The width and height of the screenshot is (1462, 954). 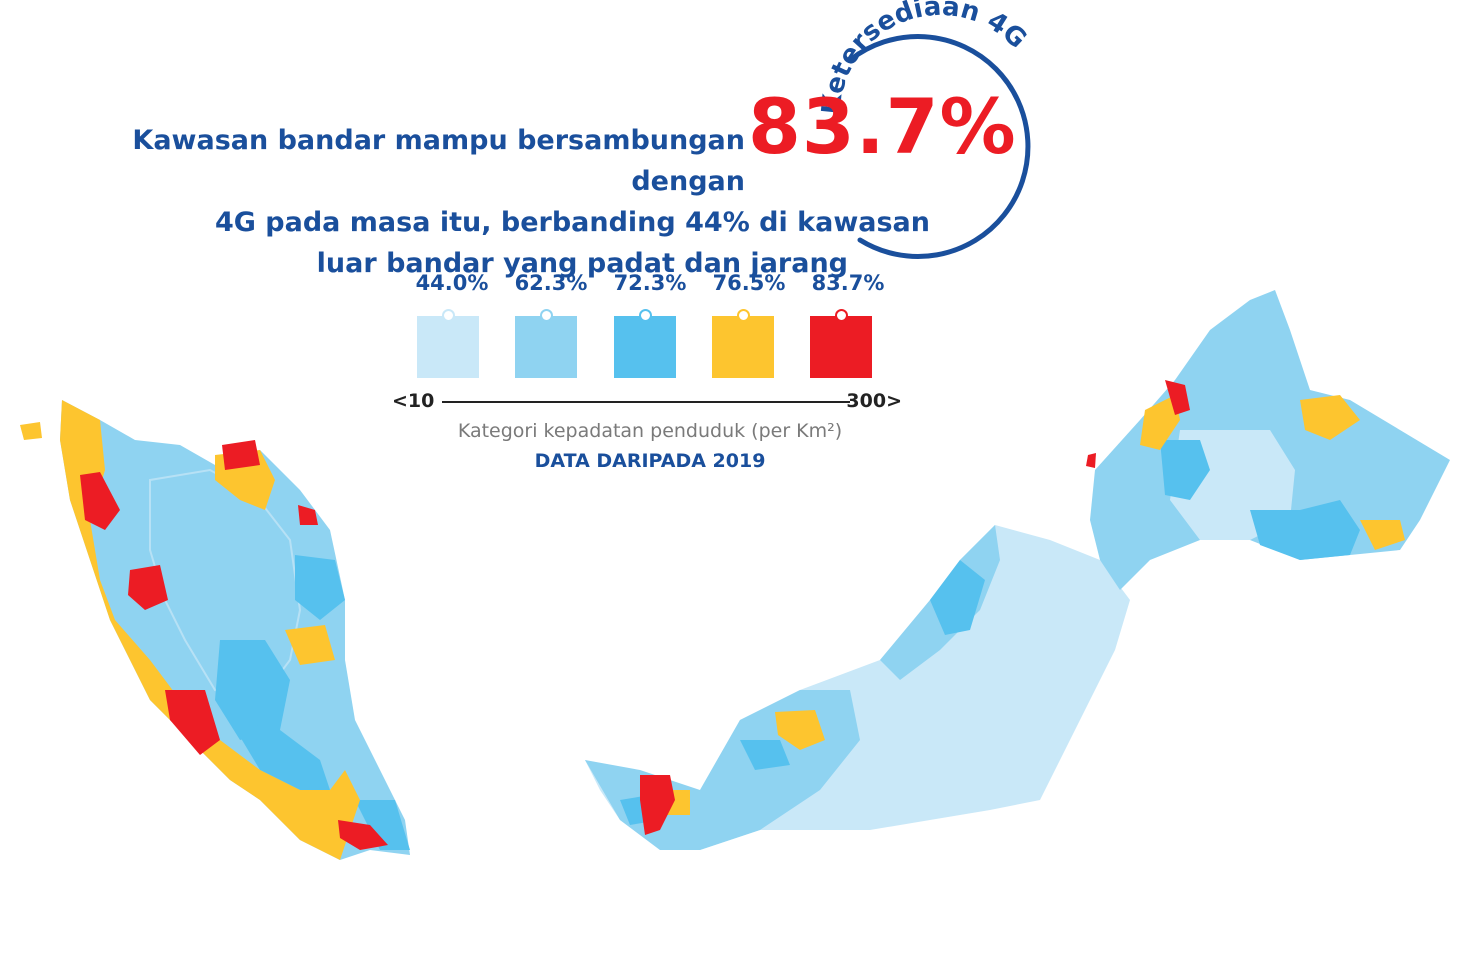 I want to click on legend-value: 44.0%, so click(x=452, y=283).